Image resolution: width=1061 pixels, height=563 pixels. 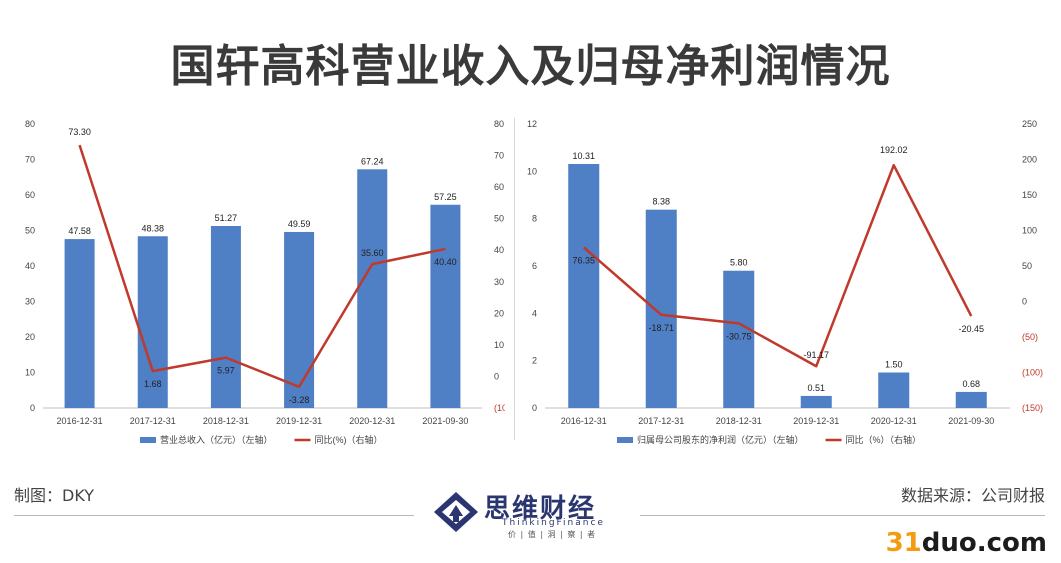 What do you see at coordinates (532, 124) in the screenshot?
I see `left-axis-tick-label: 12` at bounding box center [532, 124].